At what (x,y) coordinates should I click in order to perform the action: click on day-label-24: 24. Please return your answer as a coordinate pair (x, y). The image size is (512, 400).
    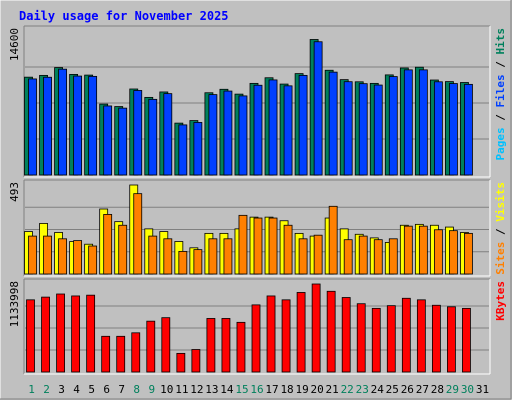
    Looking at the image, I should click on (378, 389).